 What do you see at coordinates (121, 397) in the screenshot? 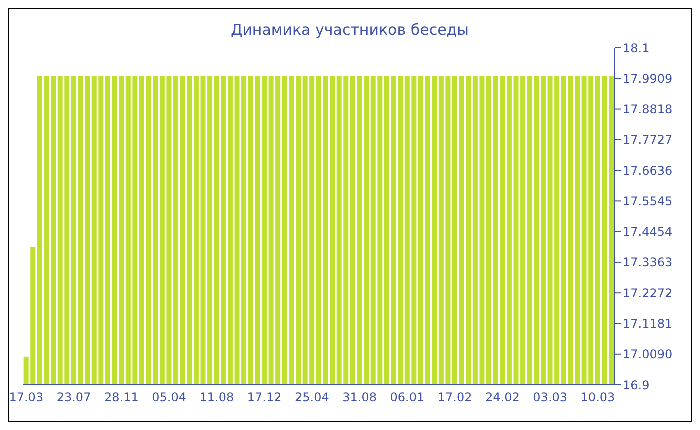
I see `x-tick-label: 28.11` at bounding box center [121, 397].